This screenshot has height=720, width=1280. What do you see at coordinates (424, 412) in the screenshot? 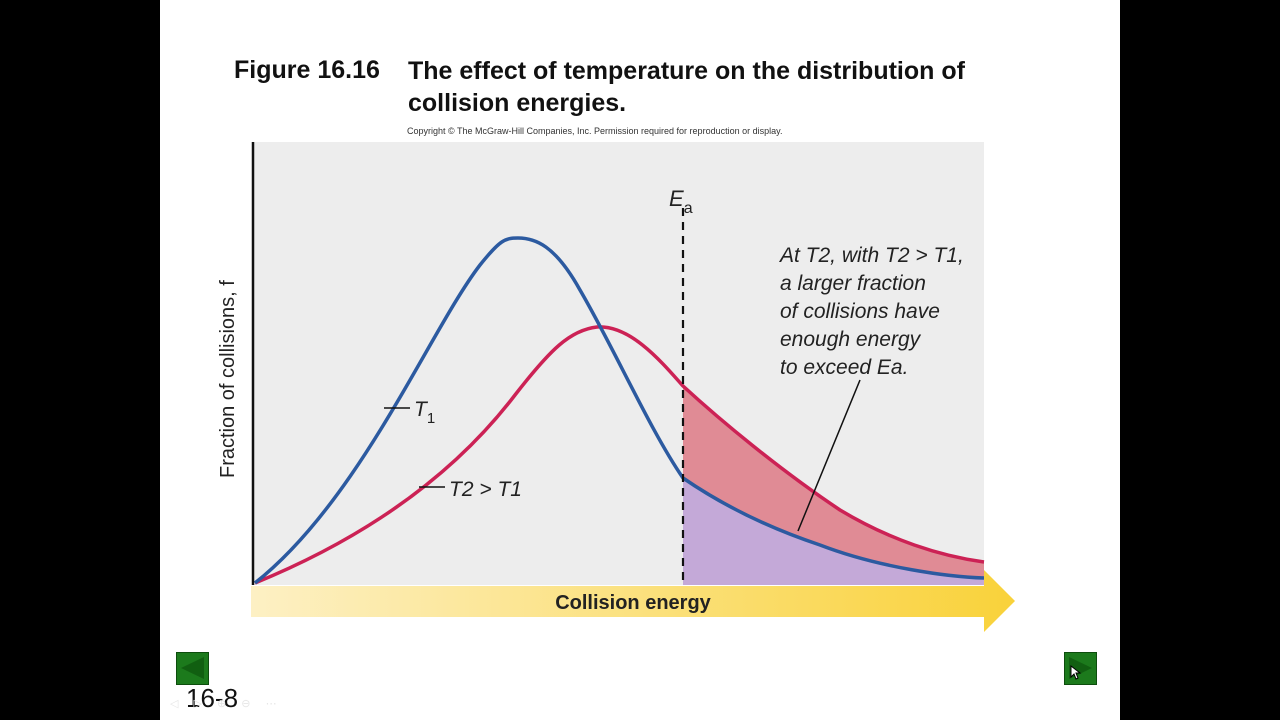
I see `series-label-t1: T1` at bounding box center [424, 412].